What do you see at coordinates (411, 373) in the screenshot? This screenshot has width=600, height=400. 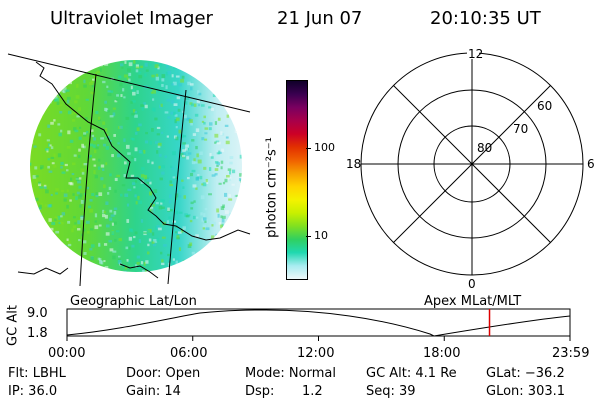 I see `gc-alt-readout: GC Alt: 4.1 Re` at bounding box center [411, 373].